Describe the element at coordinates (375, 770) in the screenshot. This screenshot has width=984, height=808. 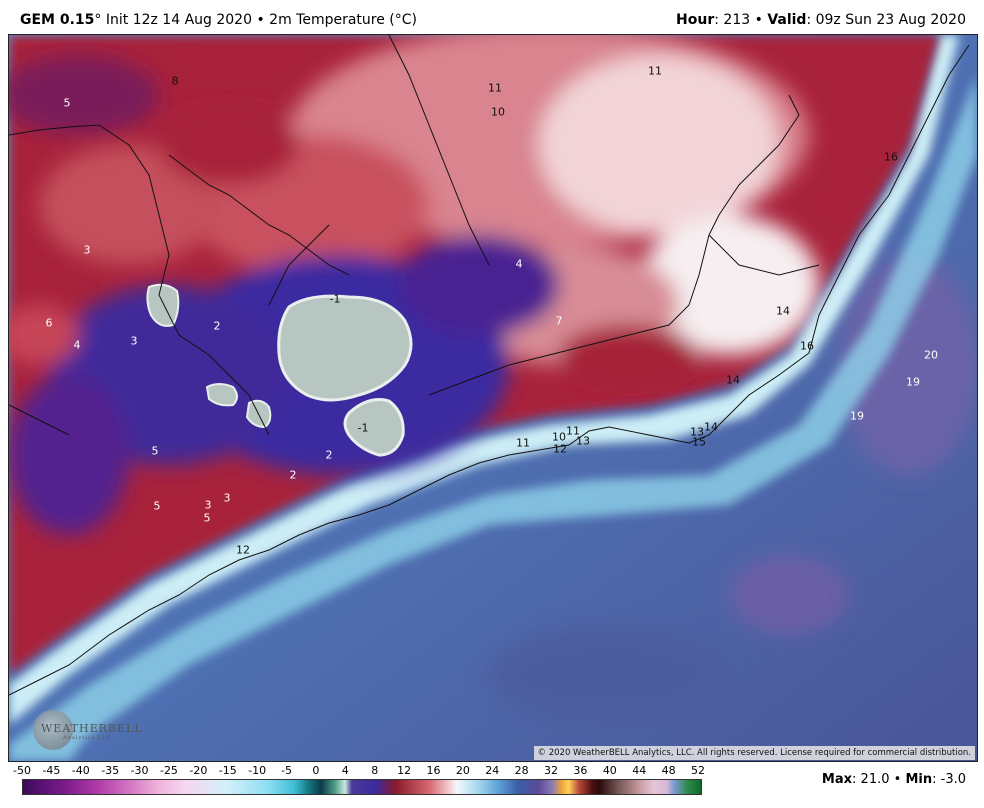
I see `colorbar-tick-label: 8` at that location.